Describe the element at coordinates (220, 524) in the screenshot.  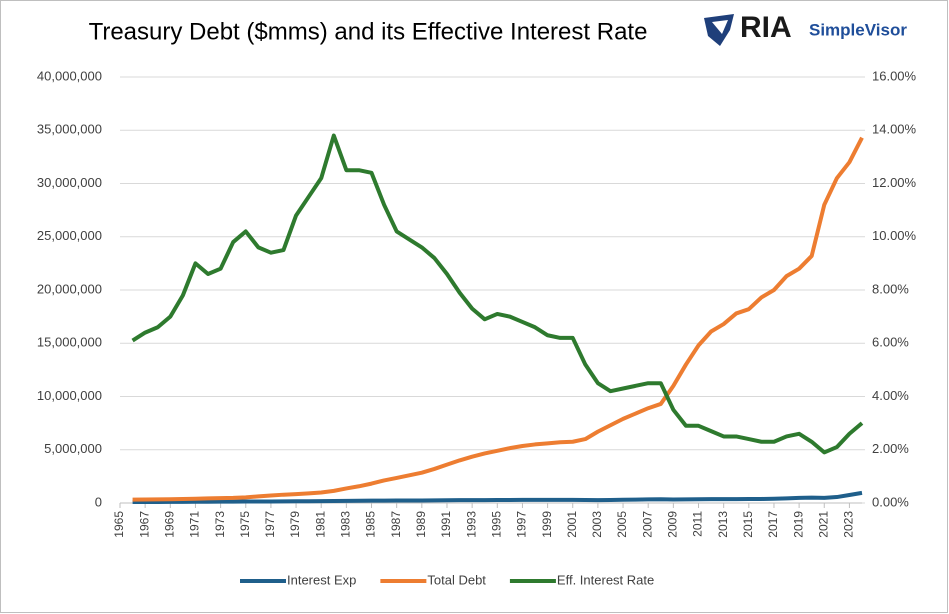
I see `x-tick-label: 1973` at that location.